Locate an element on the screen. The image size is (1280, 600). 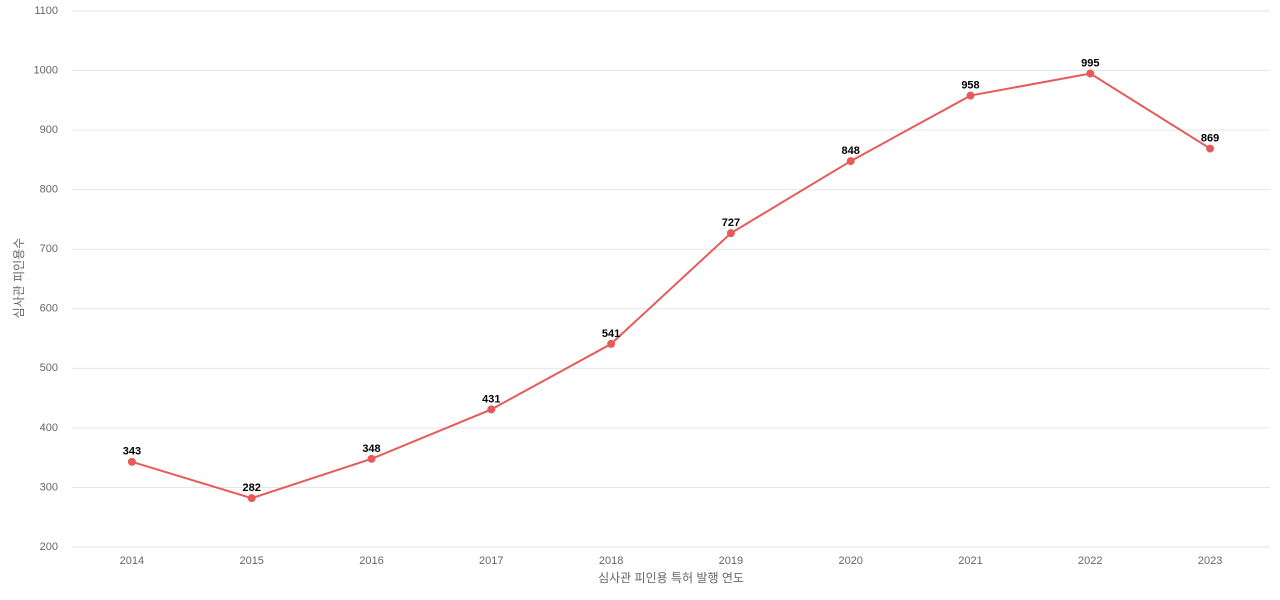
data-label: 541 is located at coordinates (611, 334).